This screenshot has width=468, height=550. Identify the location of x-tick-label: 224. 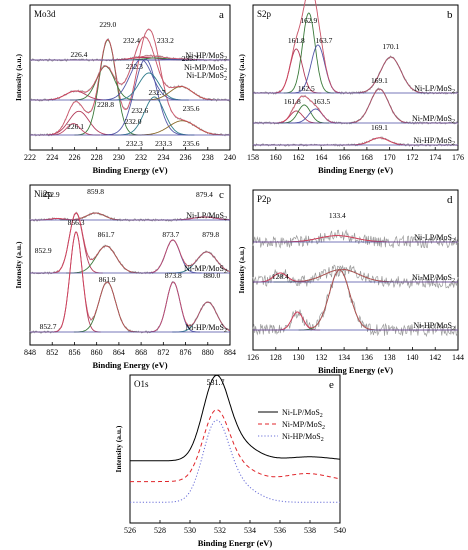
(52, 157).